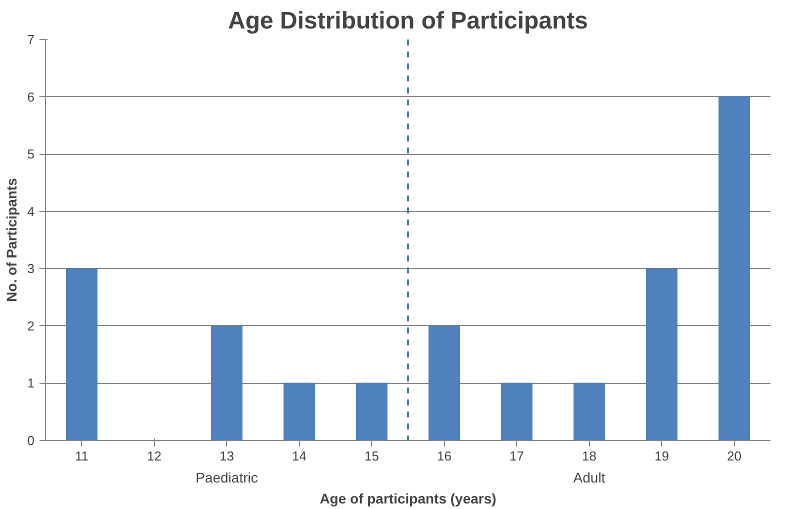 This screenshot has width=790, height=509. Describe the element at coordinates (444, 456) in the screenshot. I see `x-tick-label: 16` at that location.